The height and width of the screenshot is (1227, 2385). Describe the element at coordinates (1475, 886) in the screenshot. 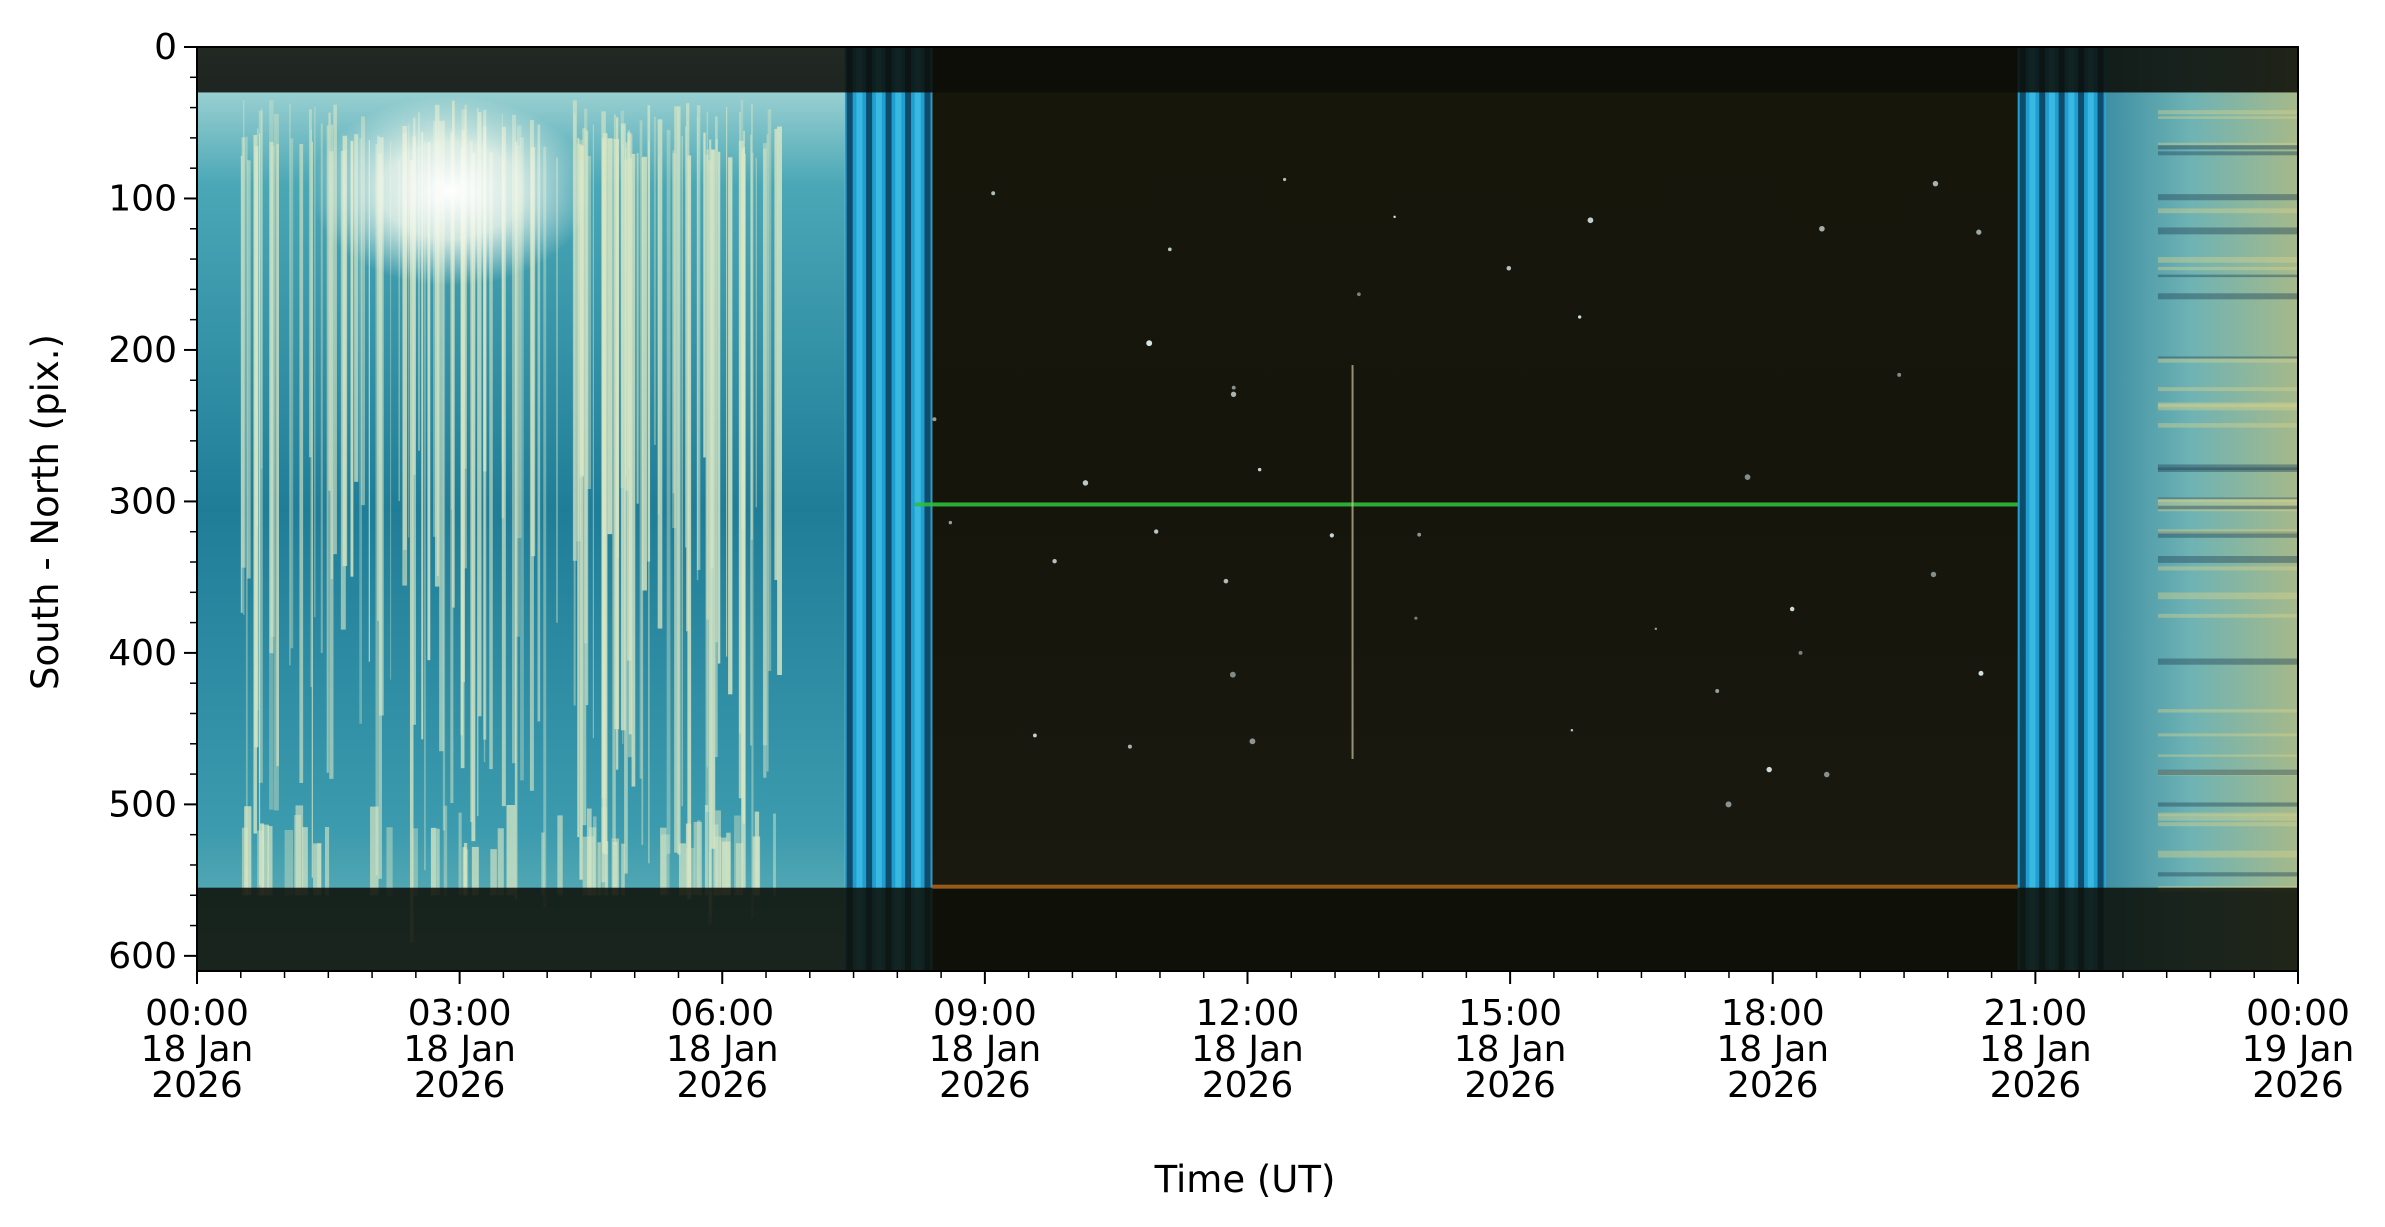

I see `horizon-glow` at that location.